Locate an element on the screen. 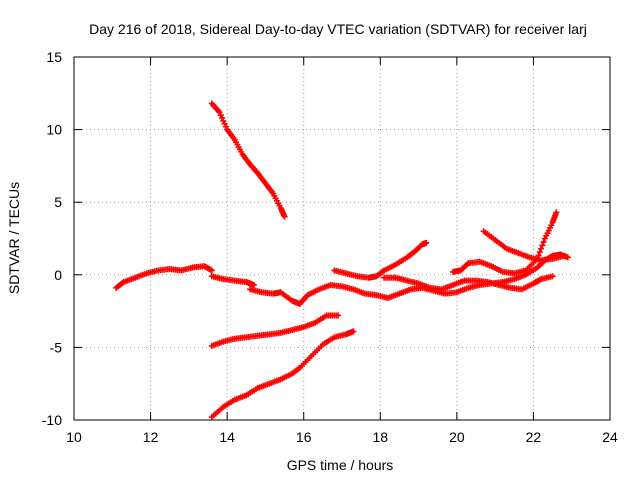  x-tick-label: 16 is located at coordinates (304, 437).